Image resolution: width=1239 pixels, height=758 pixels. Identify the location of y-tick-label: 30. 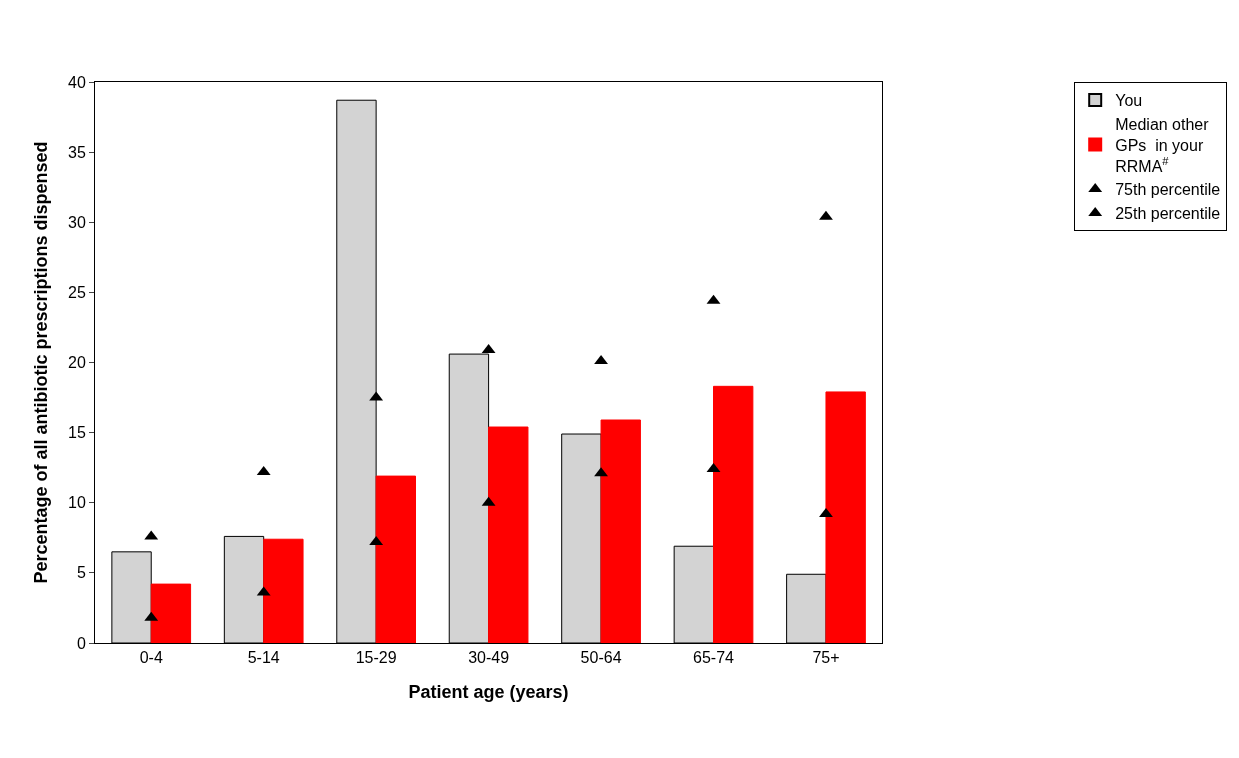
(77, 222).